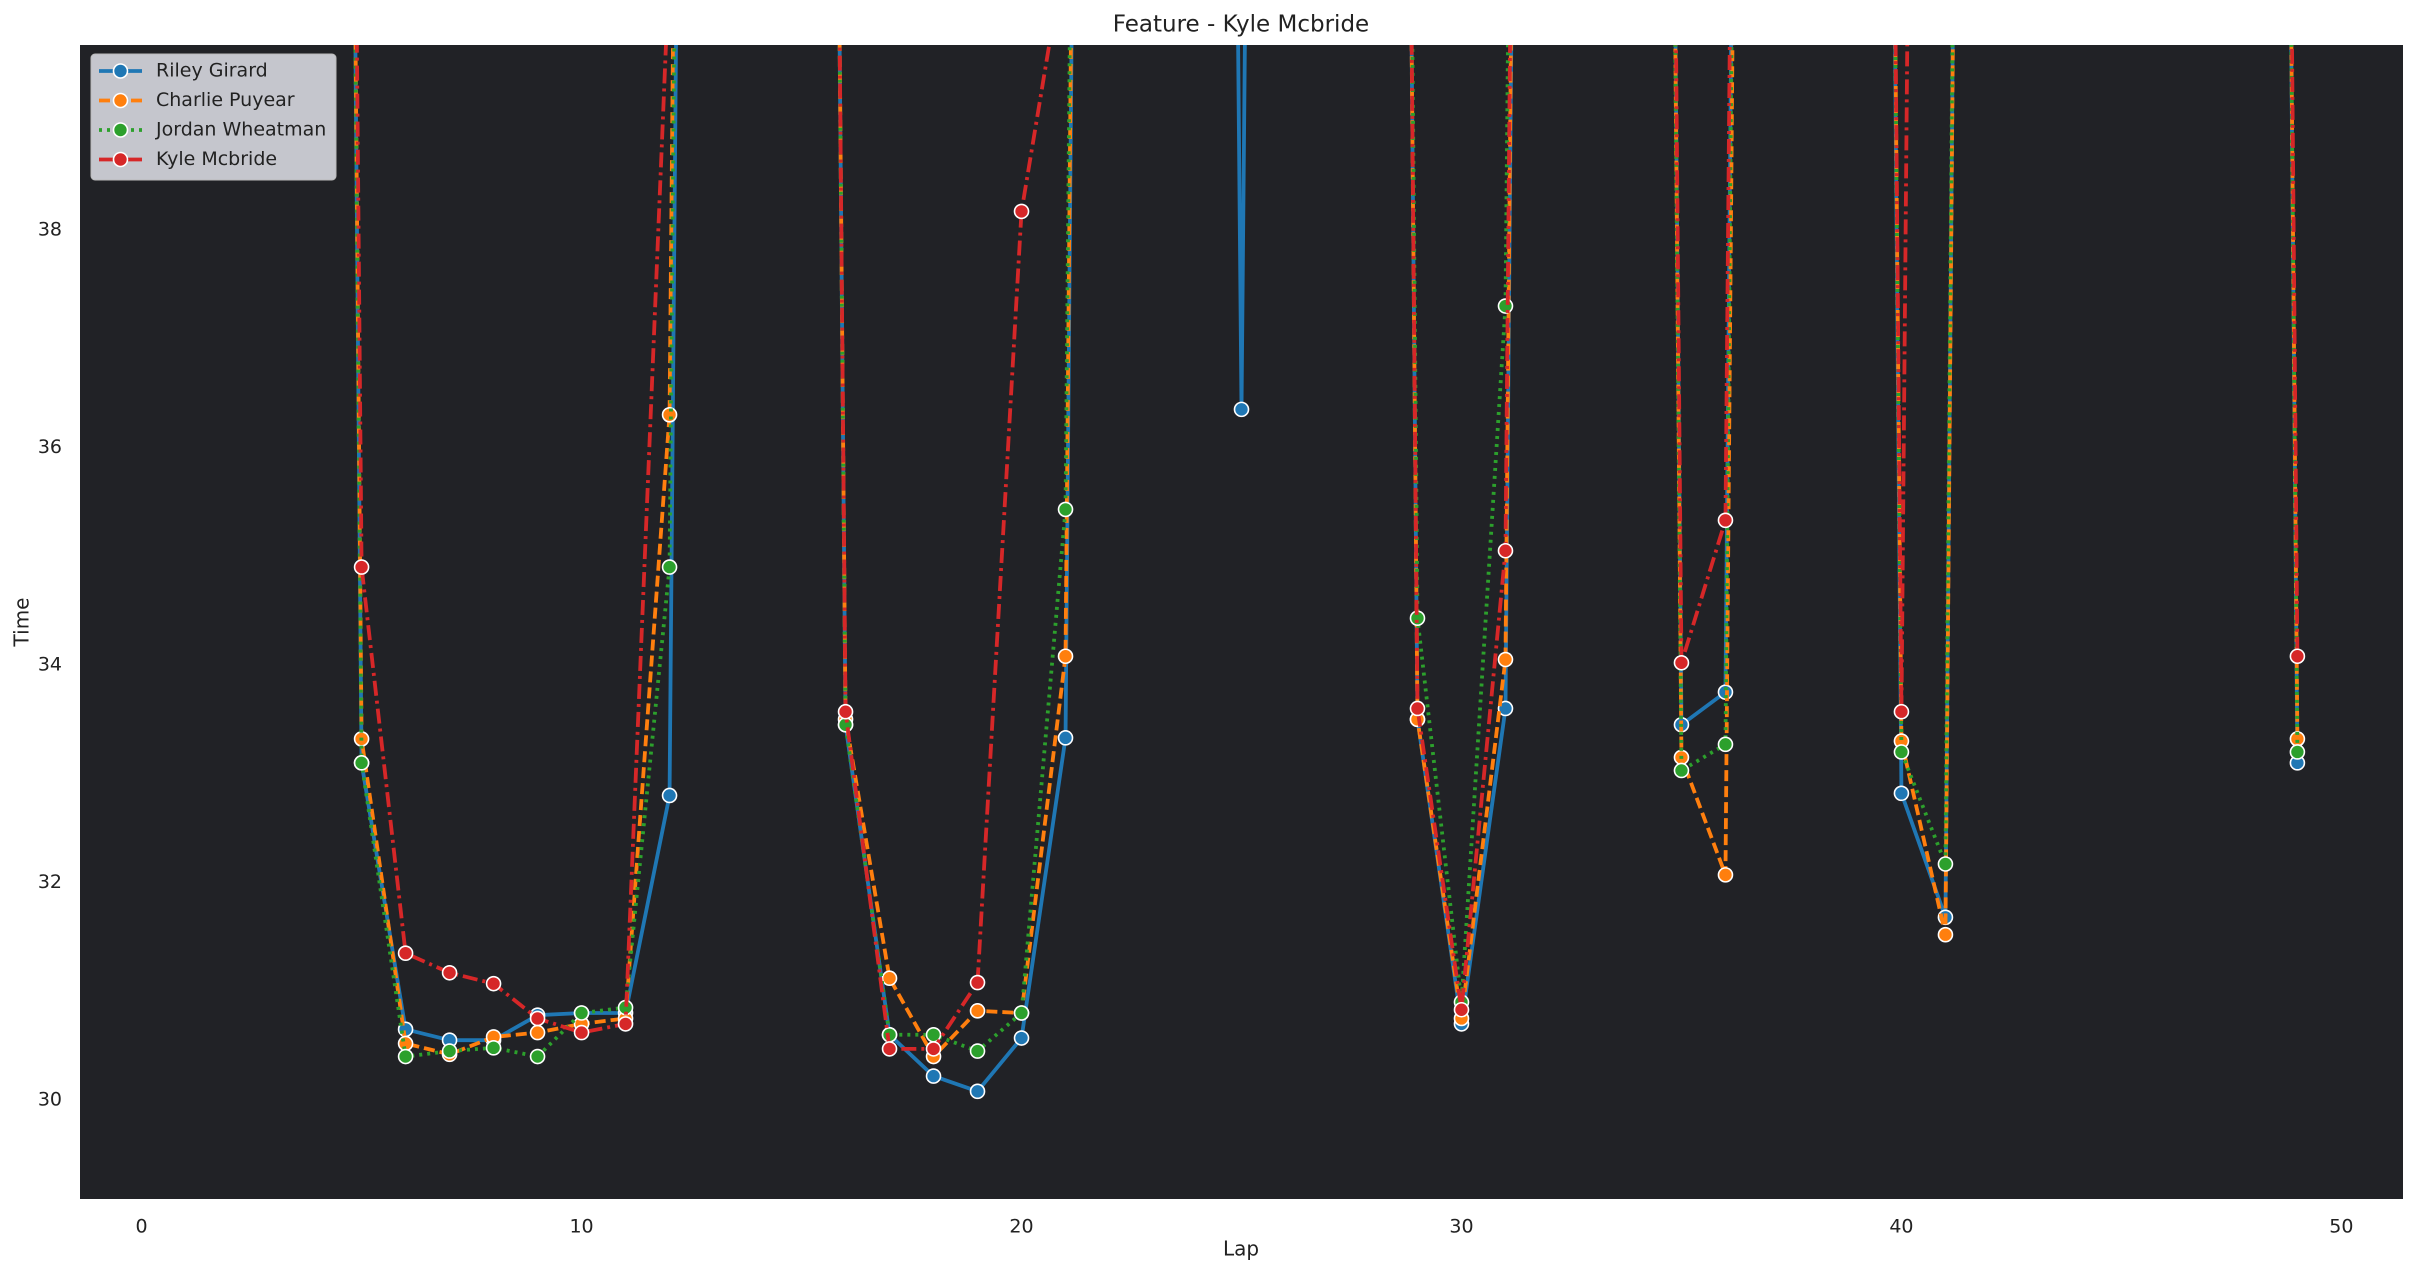 This screenshot has width=2420, height=1276. I want to click on legend-label: Riley Girard, so click(212, 71).